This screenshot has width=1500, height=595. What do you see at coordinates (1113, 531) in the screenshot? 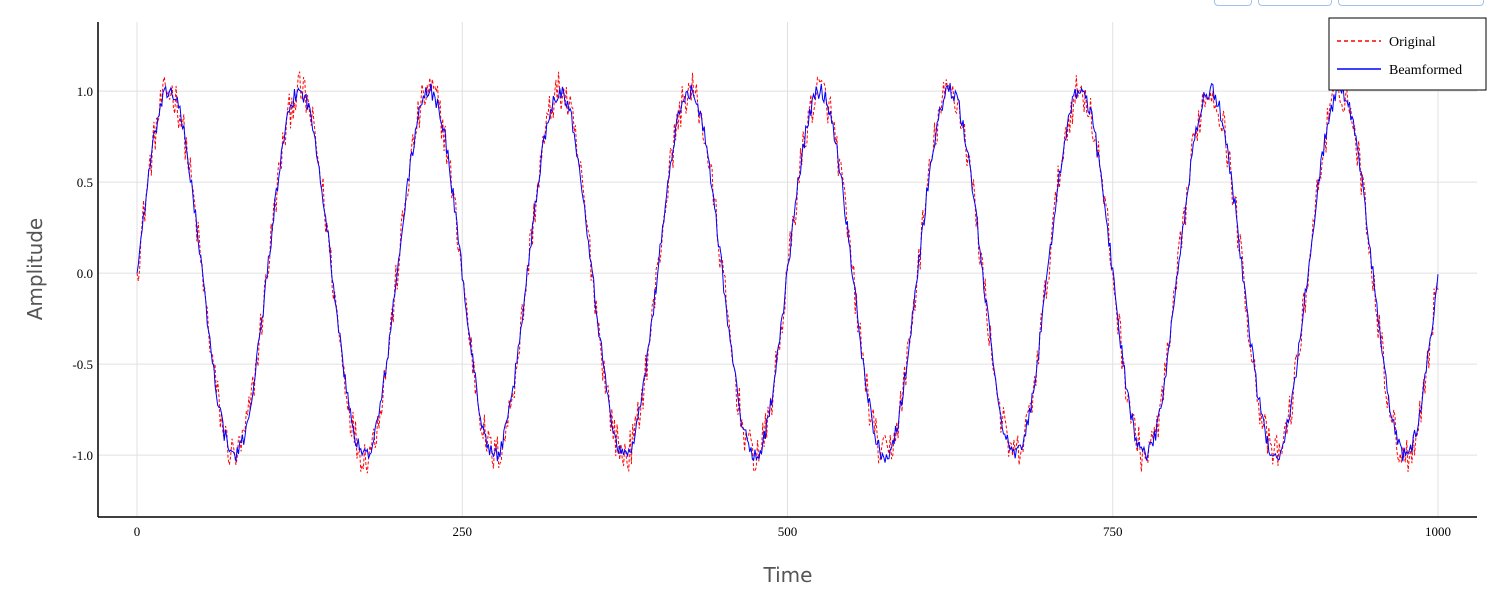
I see `x-tick-label: 750` at bounding box center [1113, 531].